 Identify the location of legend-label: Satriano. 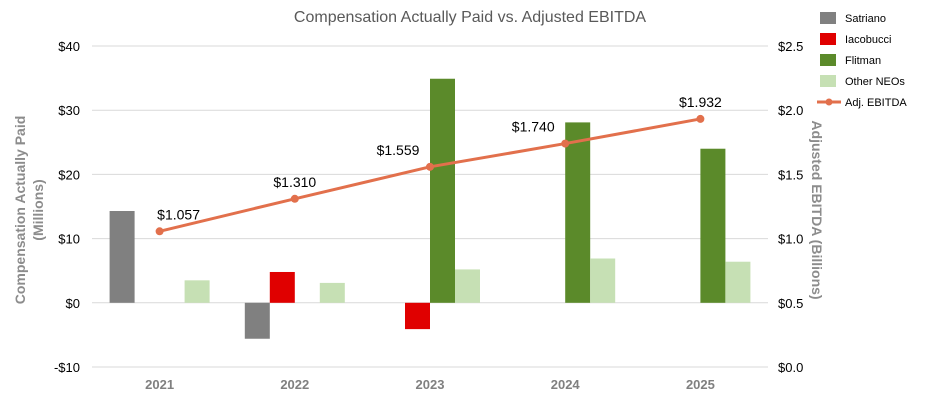
(865, 19).